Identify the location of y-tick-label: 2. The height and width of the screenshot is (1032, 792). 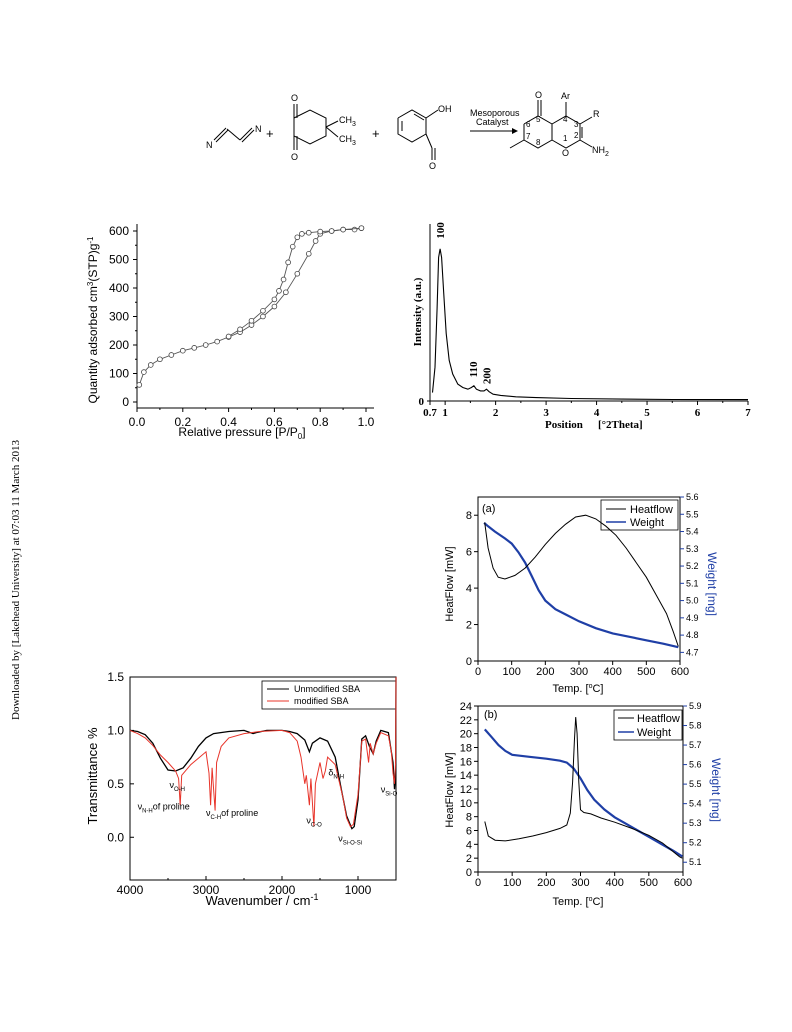
(469, 626).